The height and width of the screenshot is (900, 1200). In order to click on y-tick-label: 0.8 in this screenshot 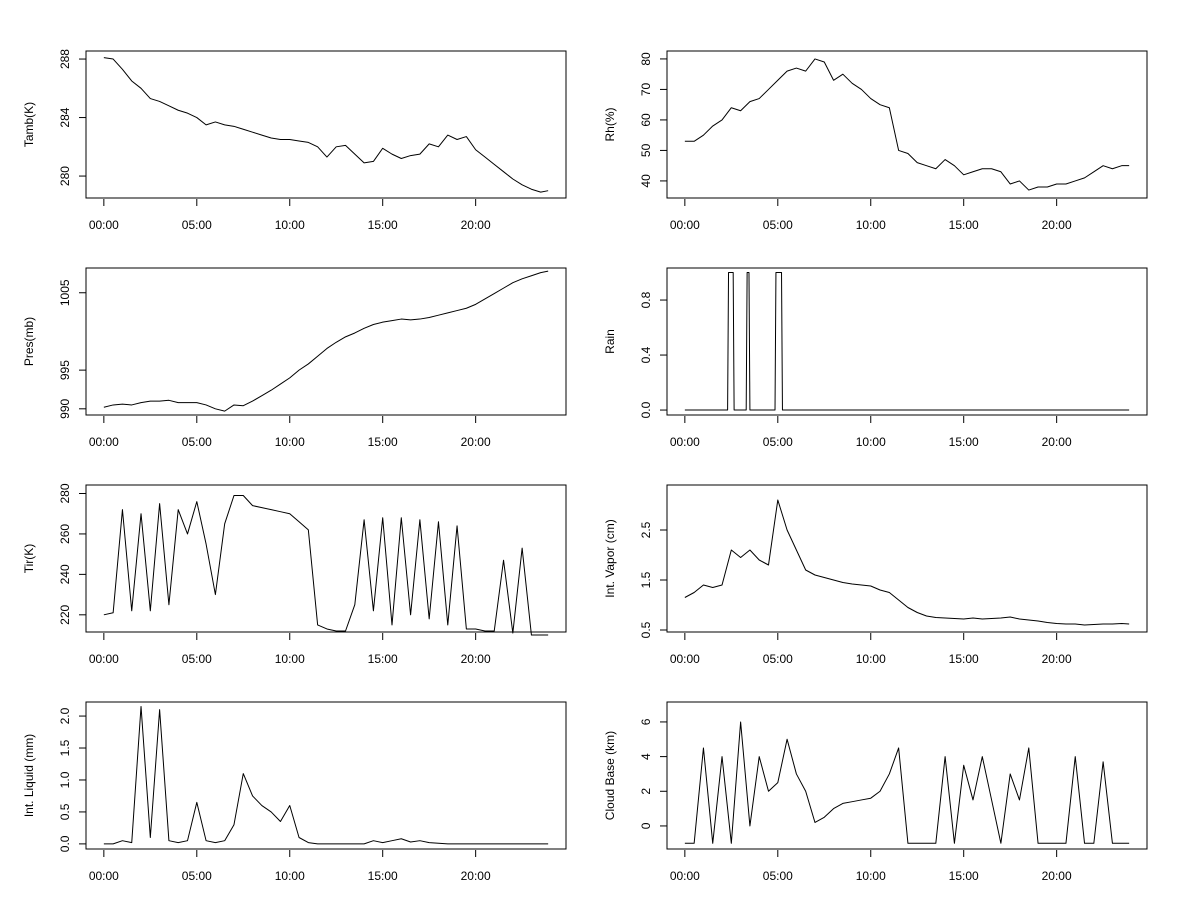, I will do `click(646, 299)`.